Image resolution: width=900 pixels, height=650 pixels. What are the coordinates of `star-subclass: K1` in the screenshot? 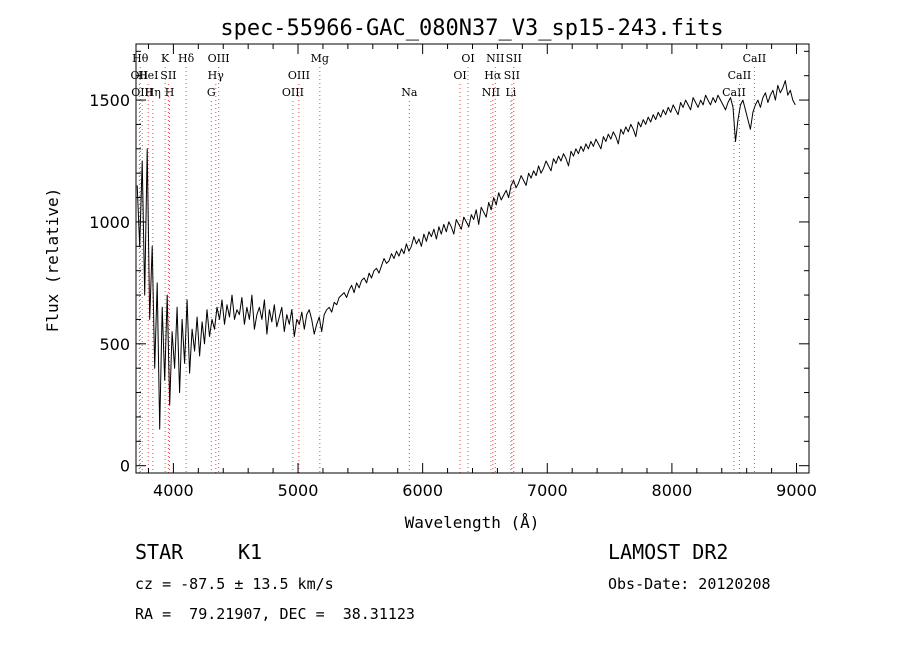 It's located at (250, 552).